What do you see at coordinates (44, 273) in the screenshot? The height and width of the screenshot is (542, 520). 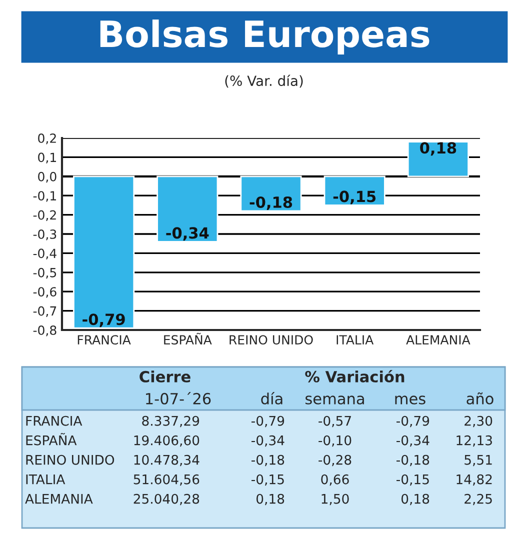 I see `y-tick-label: -0,5` at bounding box center [44, 273].